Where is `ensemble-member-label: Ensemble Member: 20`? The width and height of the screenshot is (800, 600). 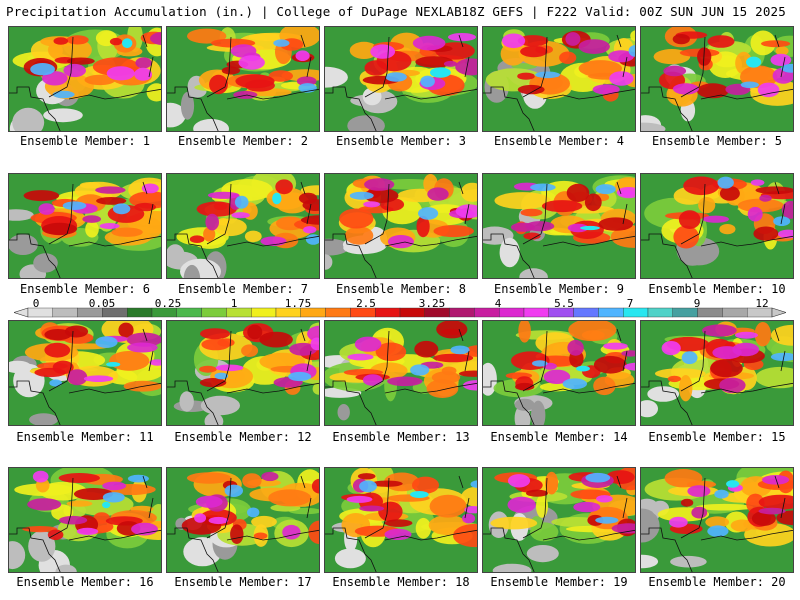 ensemble-member-label: Ensemble Member: 20 is located at coordinates (717, 582).